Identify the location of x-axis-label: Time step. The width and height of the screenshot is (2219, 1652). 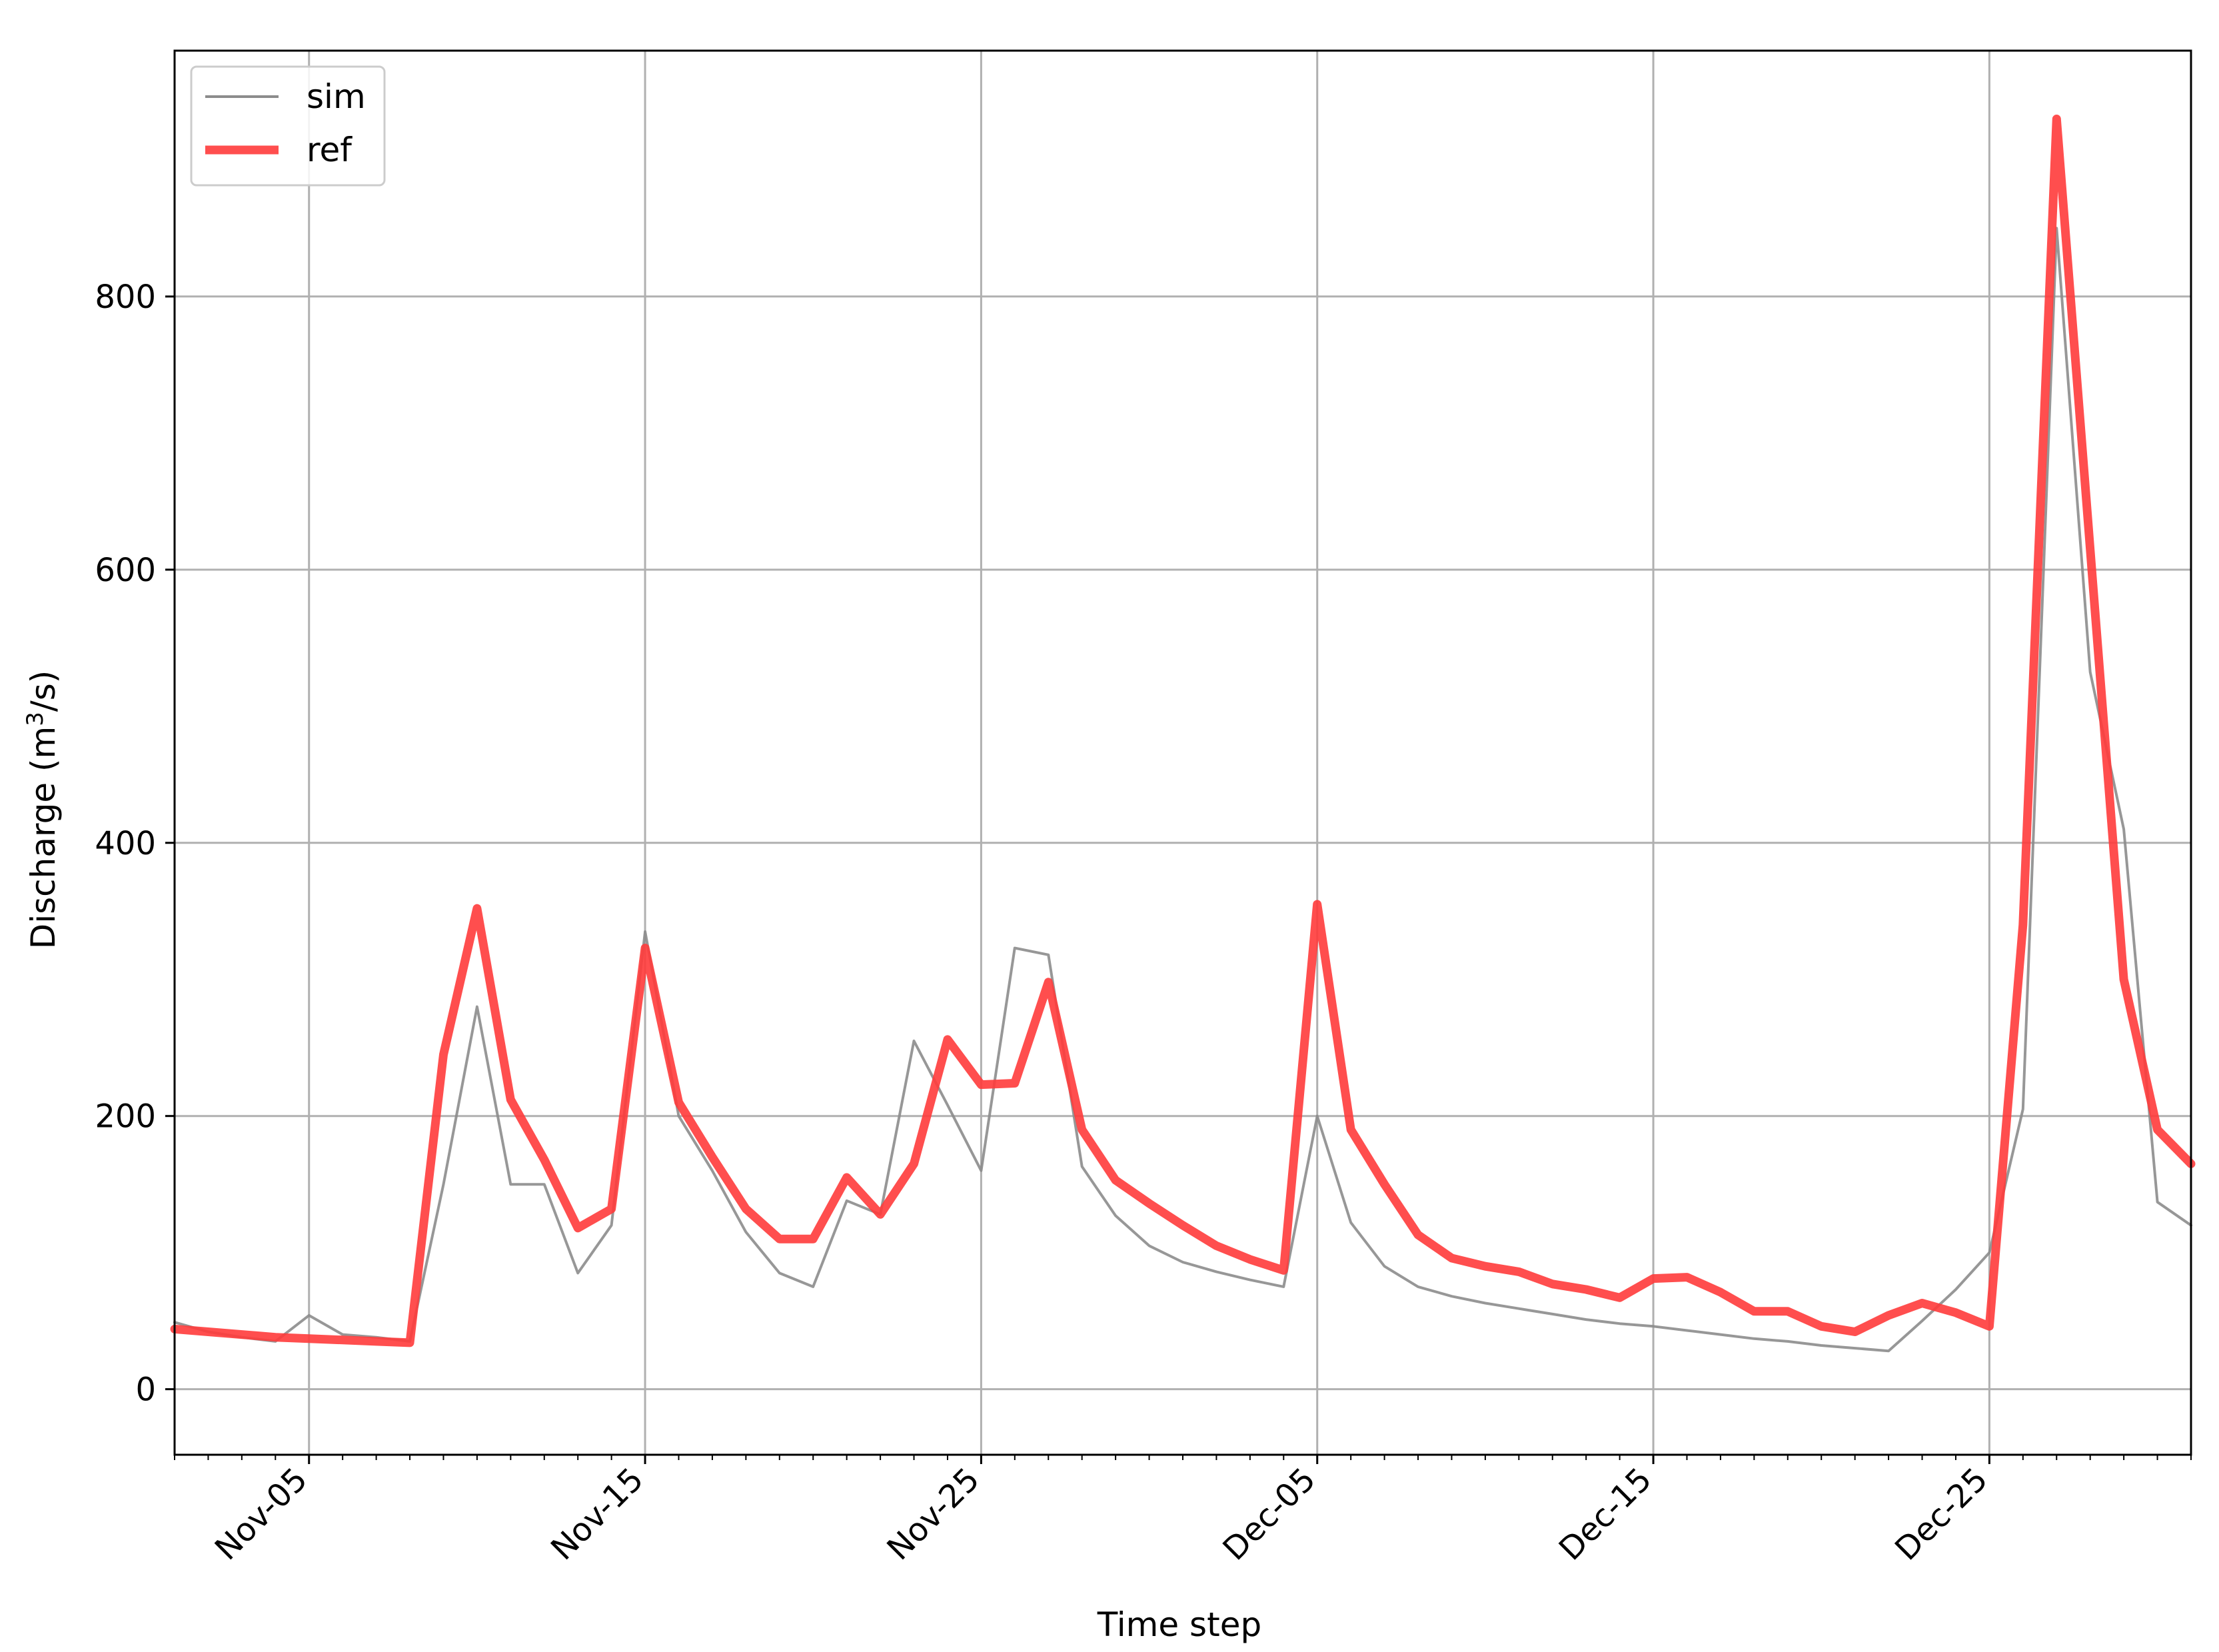
(1179, 1624).